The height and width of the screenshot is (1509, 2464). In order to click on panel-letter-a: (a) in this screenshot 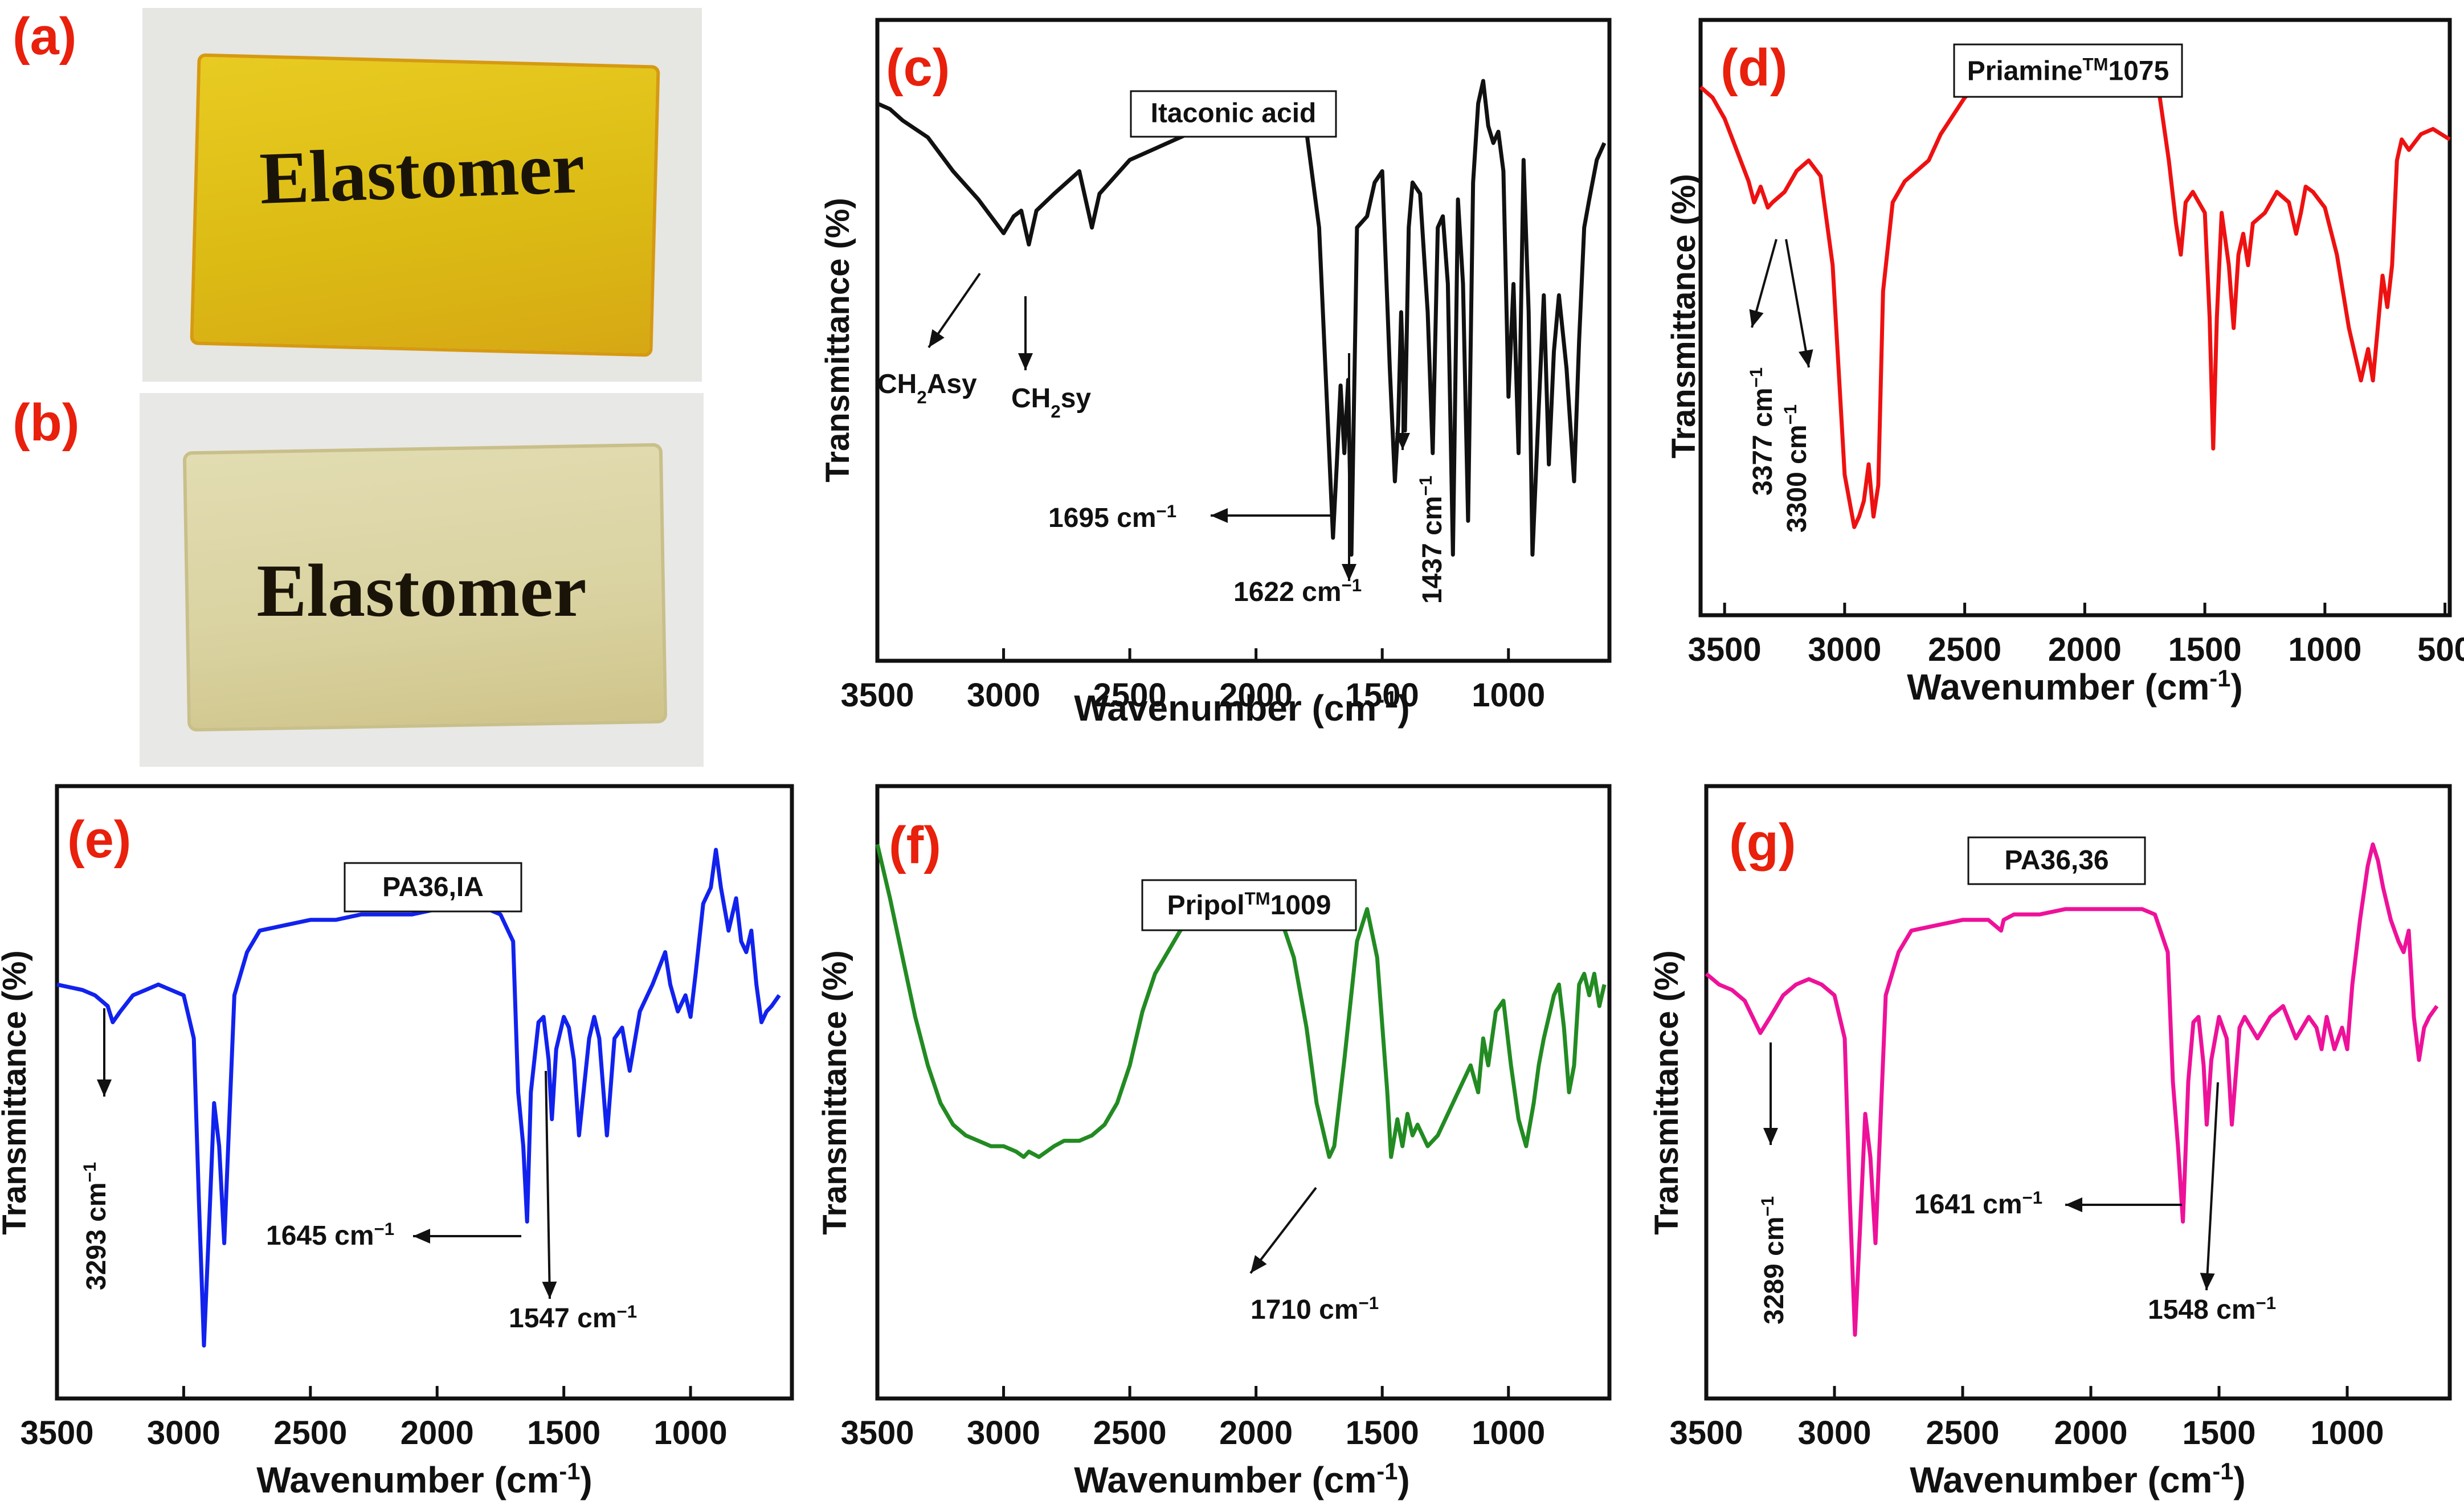, I will do `click(45, 36)`.